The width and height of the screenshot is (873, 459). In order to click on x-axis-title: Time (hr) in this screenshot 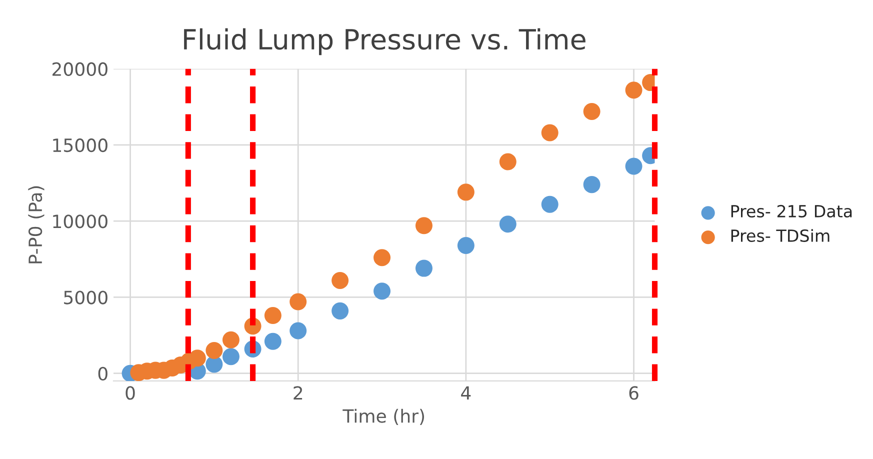, I will do `click(383, 416)`.